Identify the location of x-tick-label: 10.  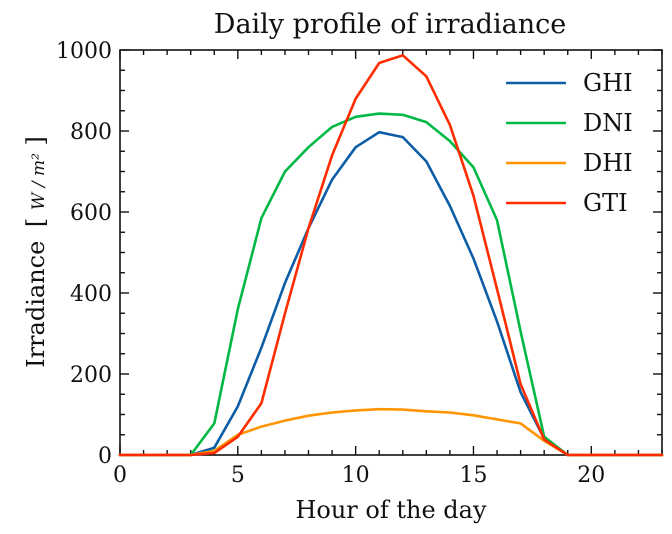
(356, 475).